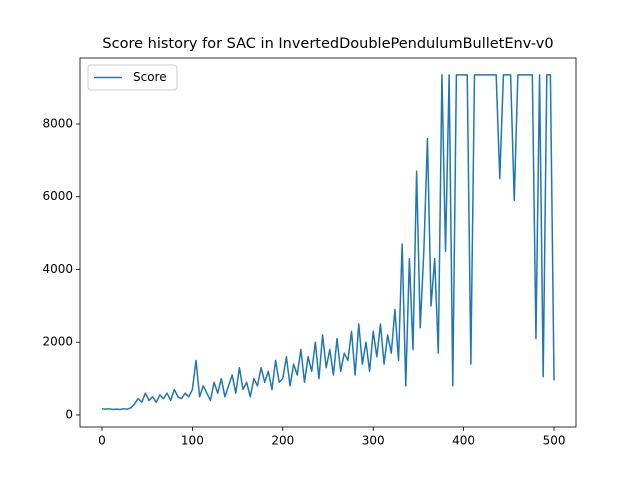  Describe the element at coordinates (554, 441) in the screenshot. I see `x-tick-label: 500` at that location.